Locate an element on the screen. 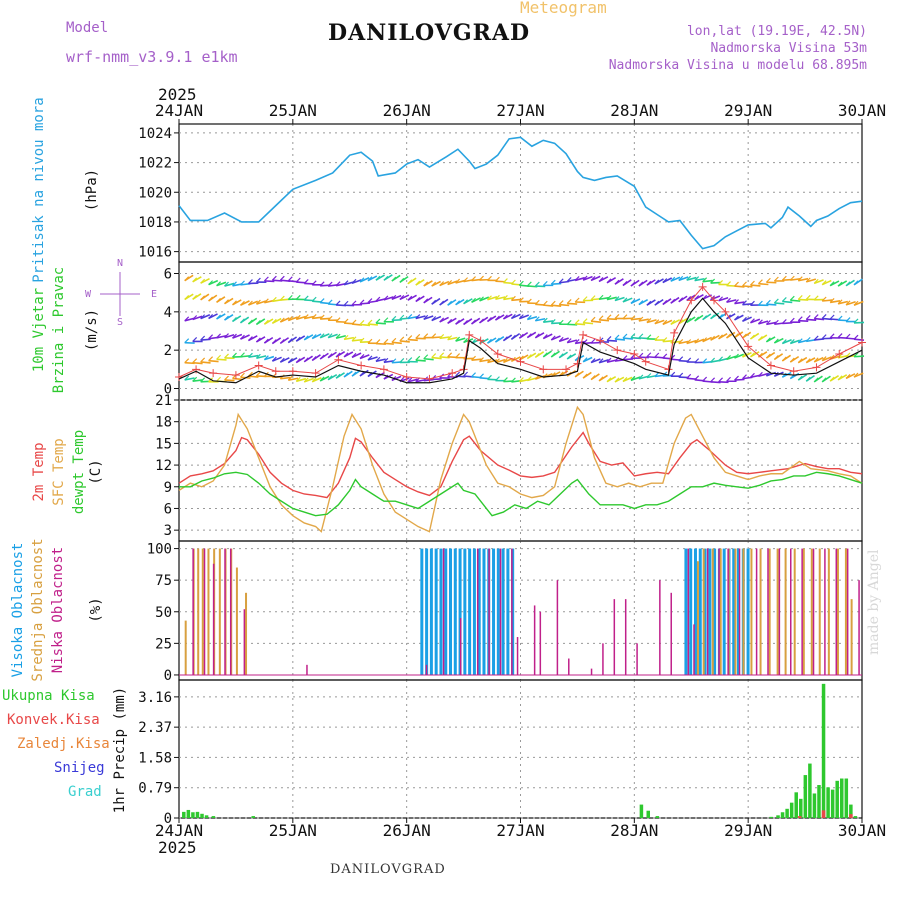 The height and width of the screenshot is (900, 900). x-top-label-30JAN: 30JAN is located at coordinates (862, 110).